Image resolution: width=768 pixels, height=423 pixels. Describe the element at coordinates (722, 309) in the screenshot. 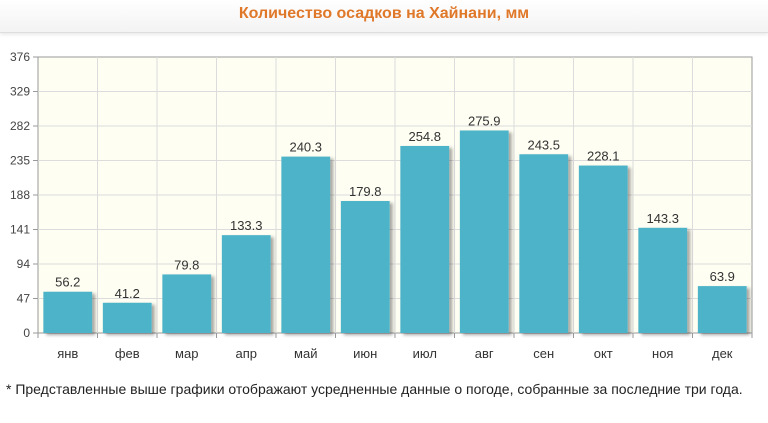

I see `bar-дек` at that location.